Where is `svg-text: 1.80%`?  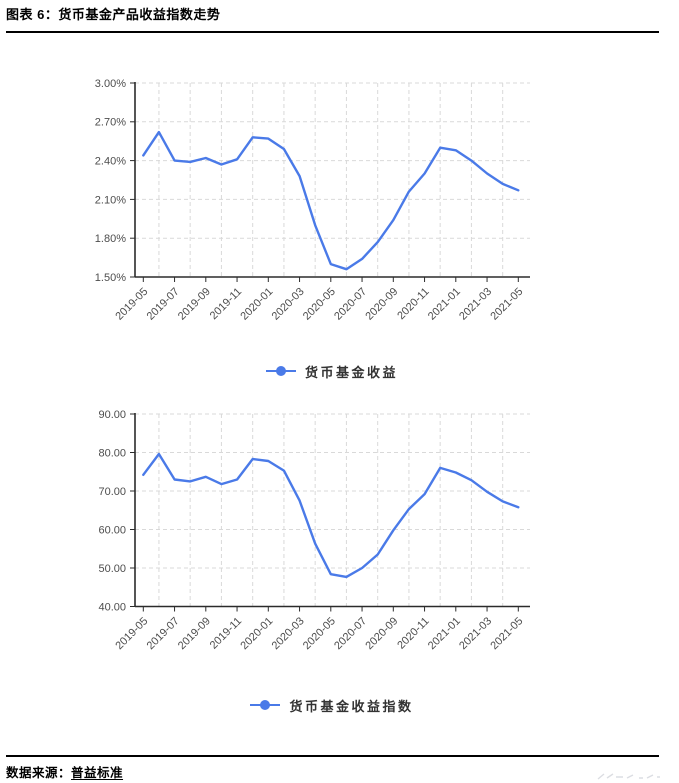
svg-text: 1.80% is located at coordinates (110, 239).